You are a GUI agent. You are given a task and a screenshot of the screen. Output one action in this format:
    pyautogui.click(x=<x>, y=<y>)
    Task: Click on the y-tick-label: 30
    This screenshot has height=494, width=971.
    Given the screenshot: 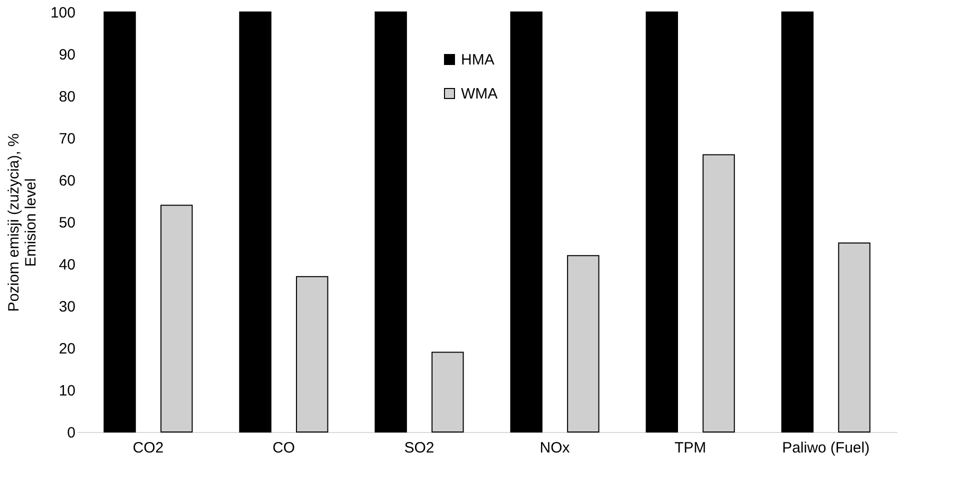 What is the action you would take?
    pyautogui.click(x=67, y=307)
    